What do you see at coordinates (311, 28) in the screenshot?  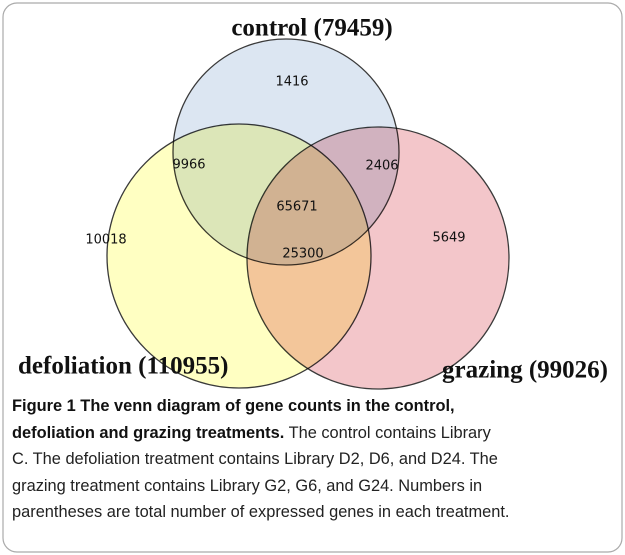 I see `set-label: control (79459)` at bounding box center [311, 28].